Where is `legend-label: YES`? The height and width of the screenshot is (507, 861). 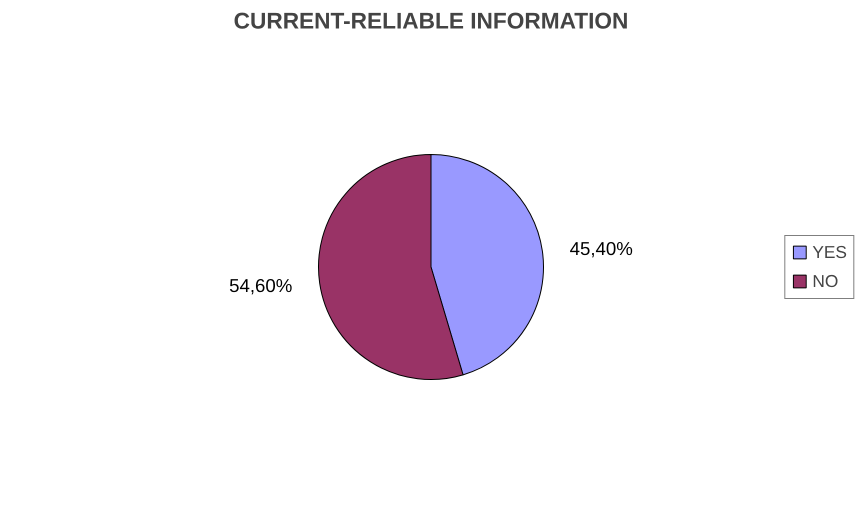
legend-label: YES is located at coordinates (829, 252).